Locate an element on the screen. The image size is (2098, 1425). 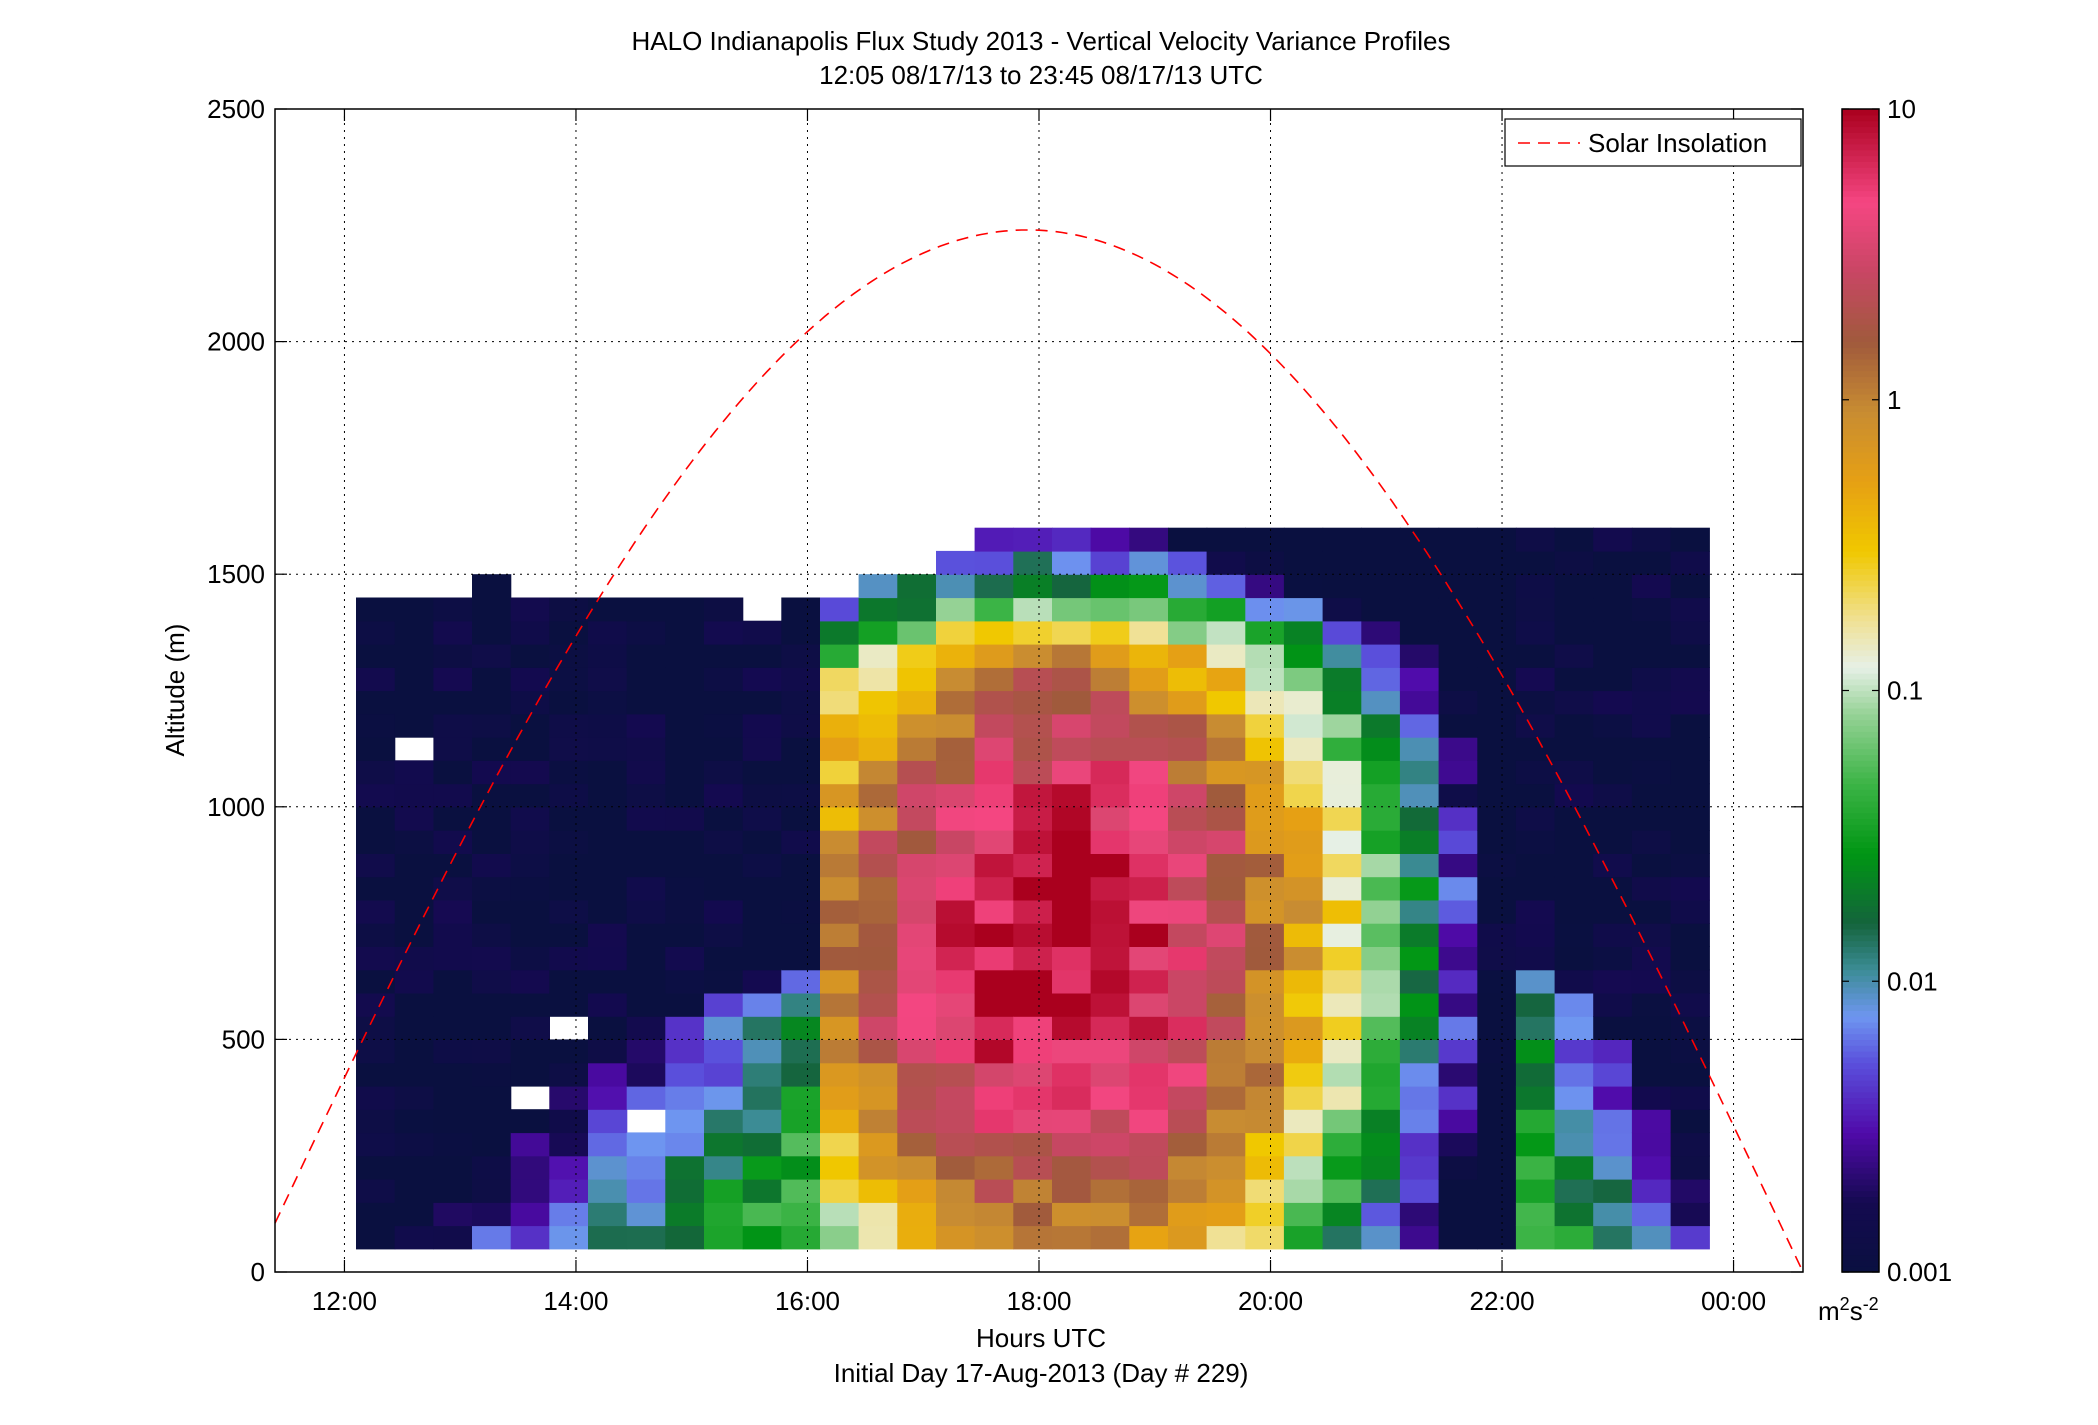
x-tick-label: 12:00 is located at coordinates (344, 1301).